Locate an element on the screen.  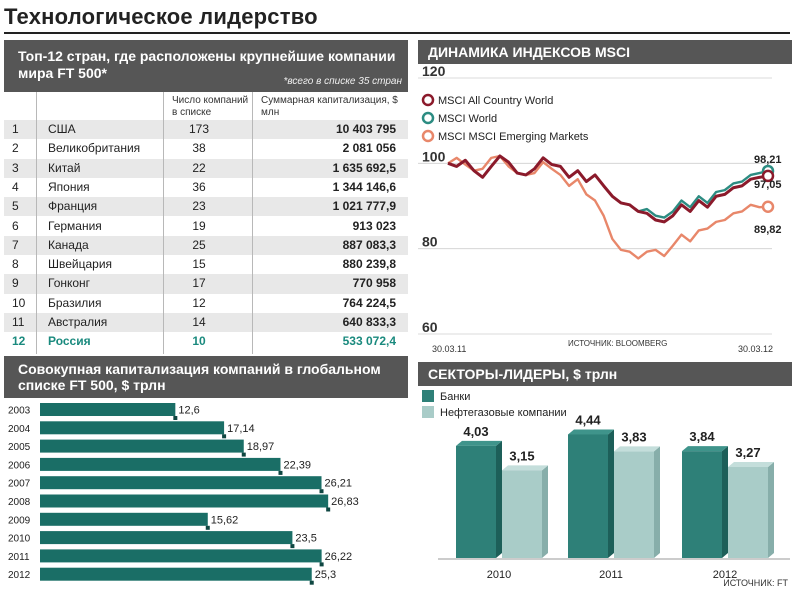
msci-y-tick: 120 is located at coordinates (434, 71).